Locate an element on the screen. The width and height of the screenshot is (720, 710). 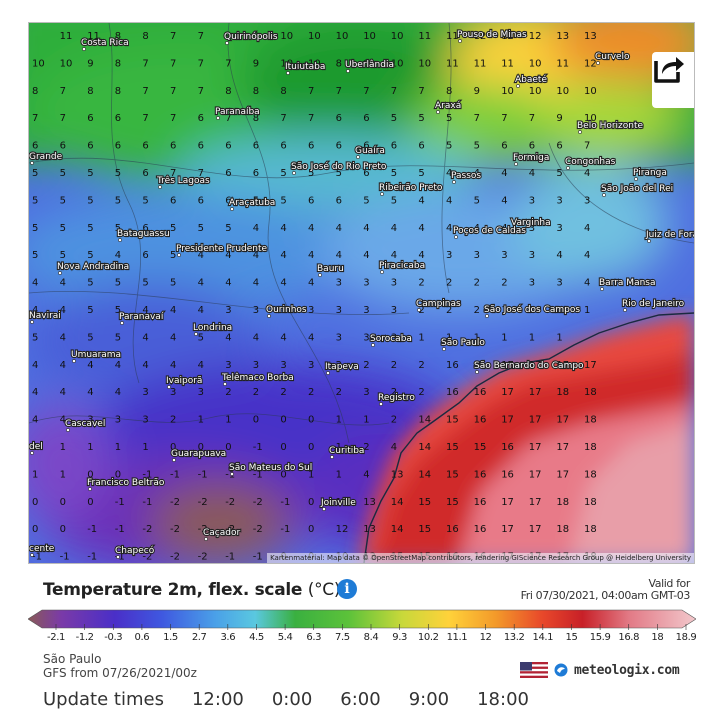
svg-text: Ribeirão Preto is located at coordinates (411, 188).